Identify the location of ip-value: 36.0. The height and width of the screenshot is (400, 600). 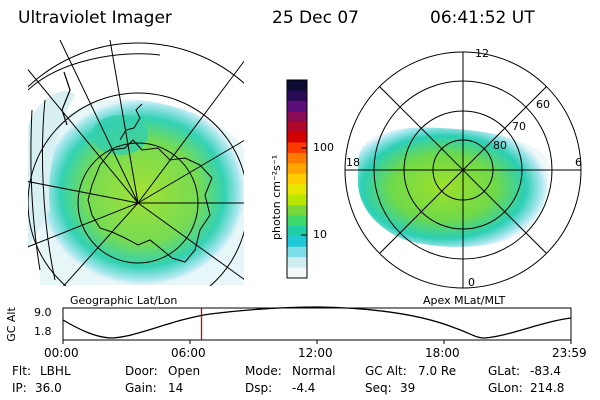
(48, 388).